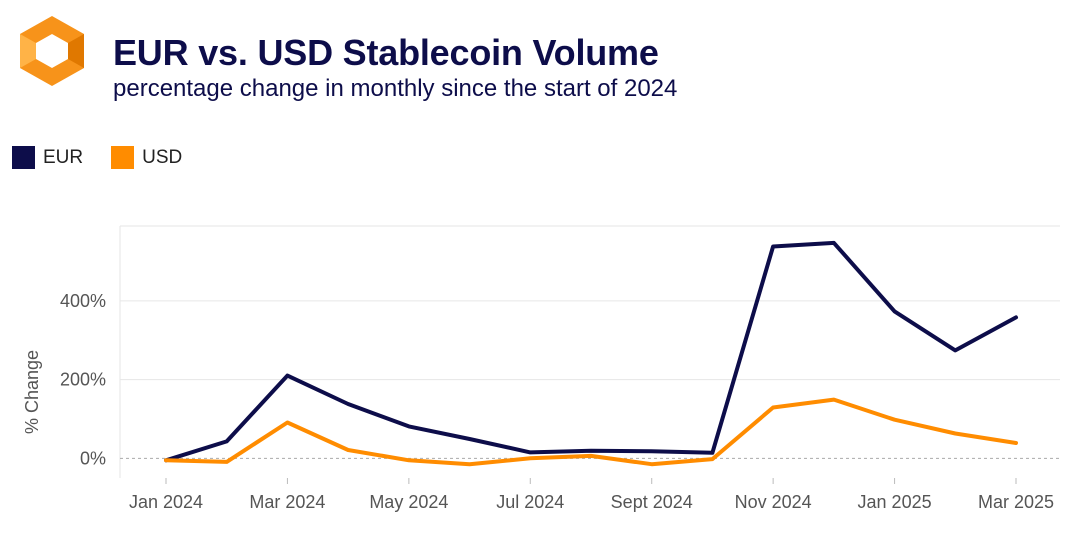 This screenshot has height=533, width=1066. Describe the element at coordinates (23, 157) in the screenshot. I see `legend-swatch-eur` at that location.